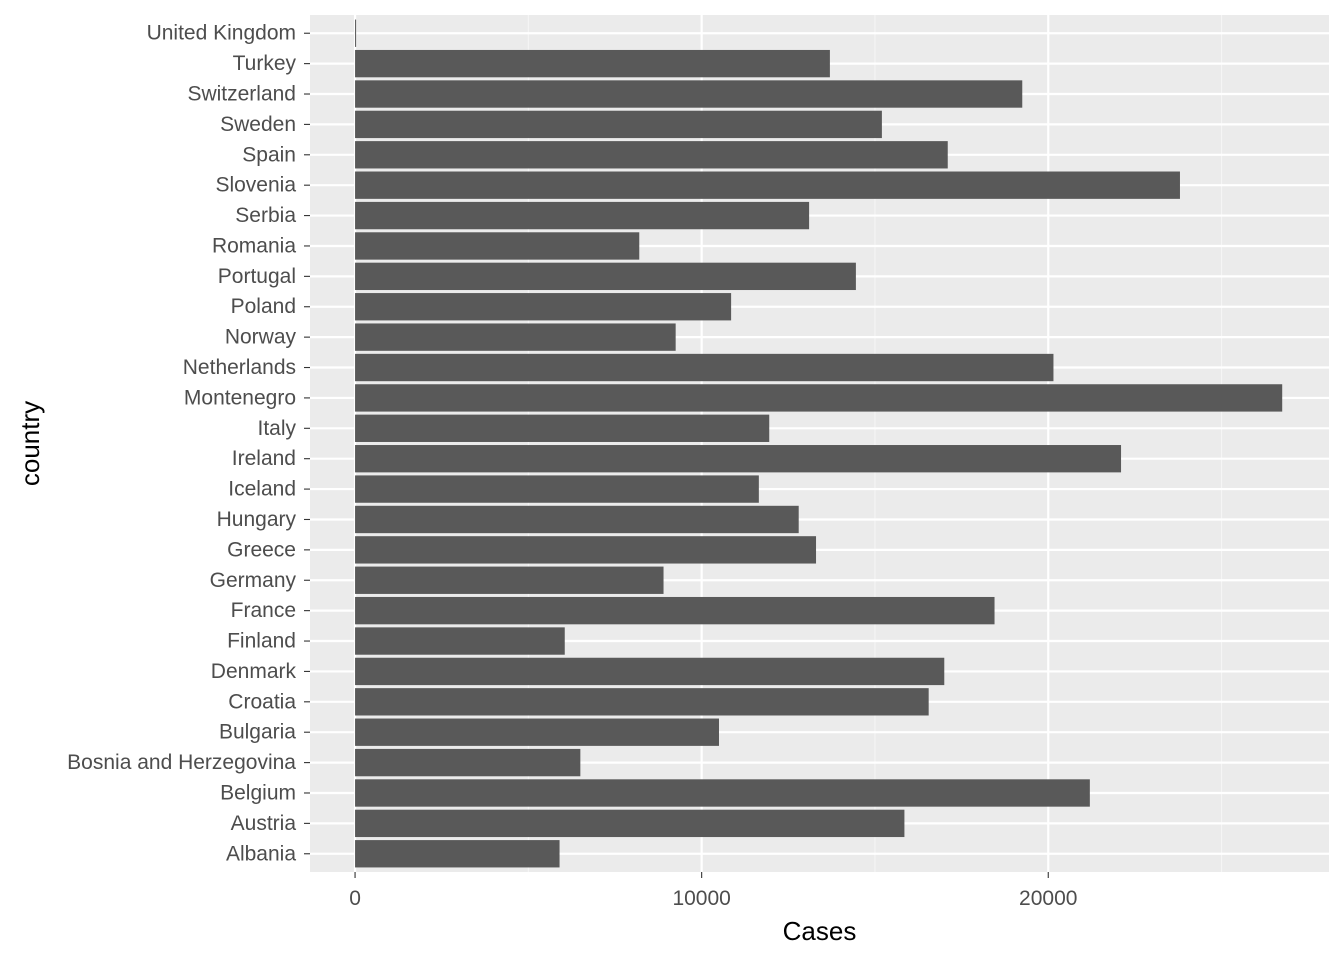 Image resolution: width=1344 pixels, height=960 pixels. I want to click on x-tick-label: 10000, so click(701, 898).